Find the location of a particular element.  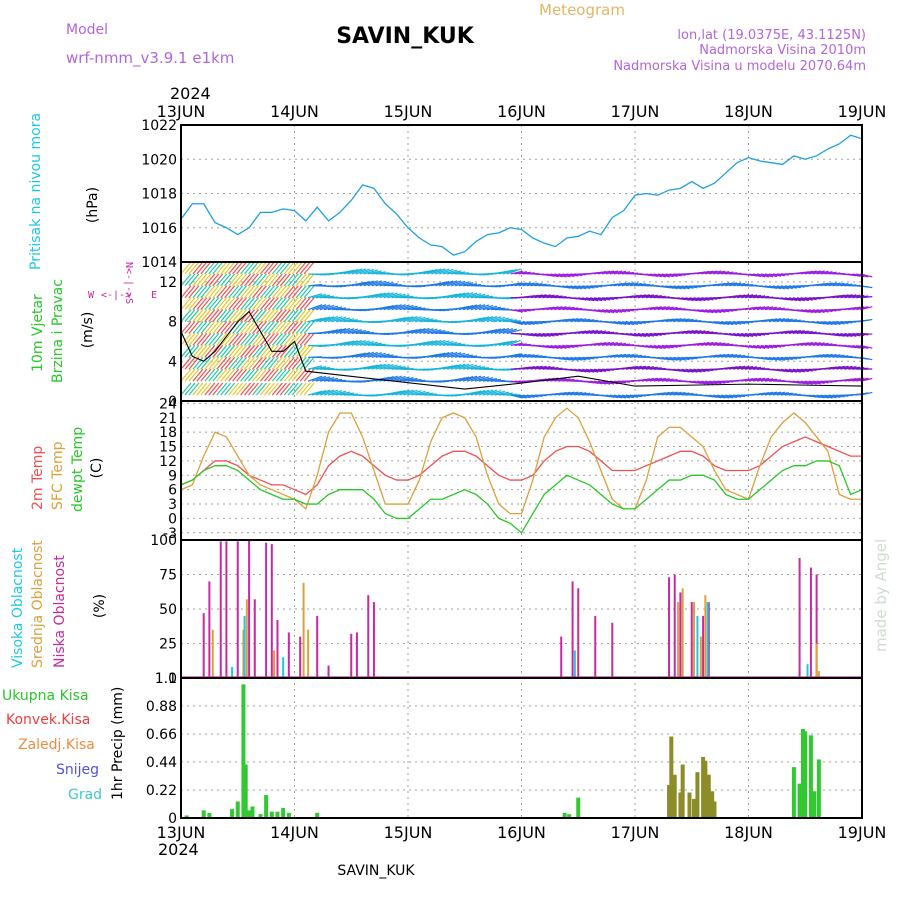

temp-label-b: SFC Temp is located at coordinates (58, 475).